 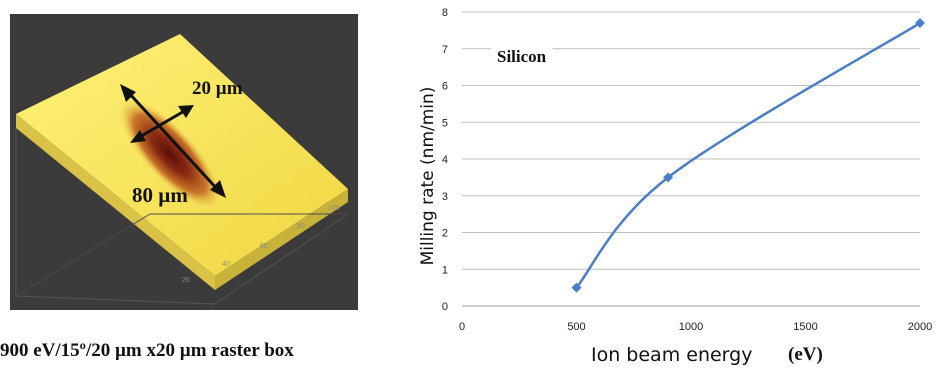 I want to click on annotation-silicon: Silicon, so click(x=522, y=56).